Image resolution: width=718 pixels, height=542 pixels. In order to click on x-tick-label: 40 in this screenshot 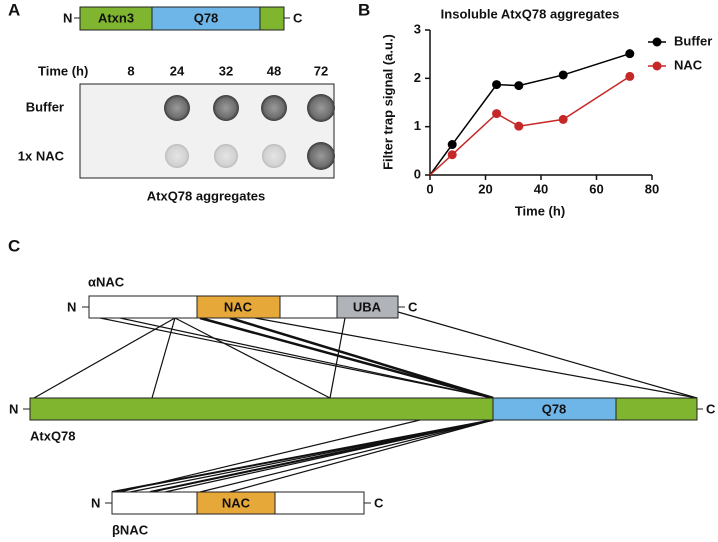, I will do `click(541, 188)`.